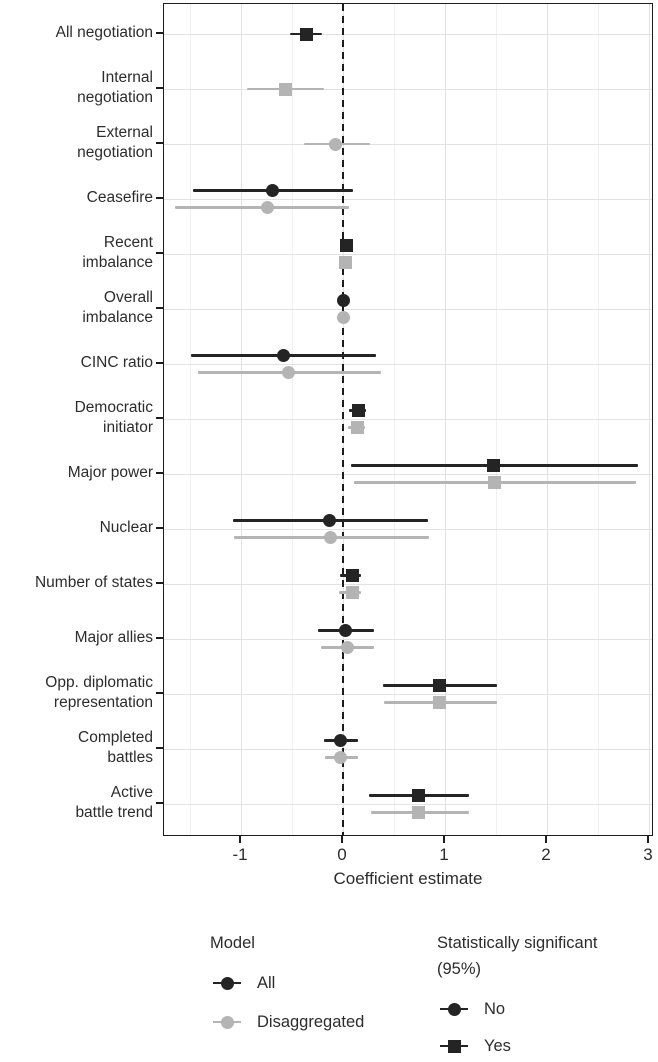 The image size is (658, 1062). What do you see at coordinates (76, 418) in the screenshot?
I see `y-axis-label: Democratic initiator` at bounding box center [76, 418].